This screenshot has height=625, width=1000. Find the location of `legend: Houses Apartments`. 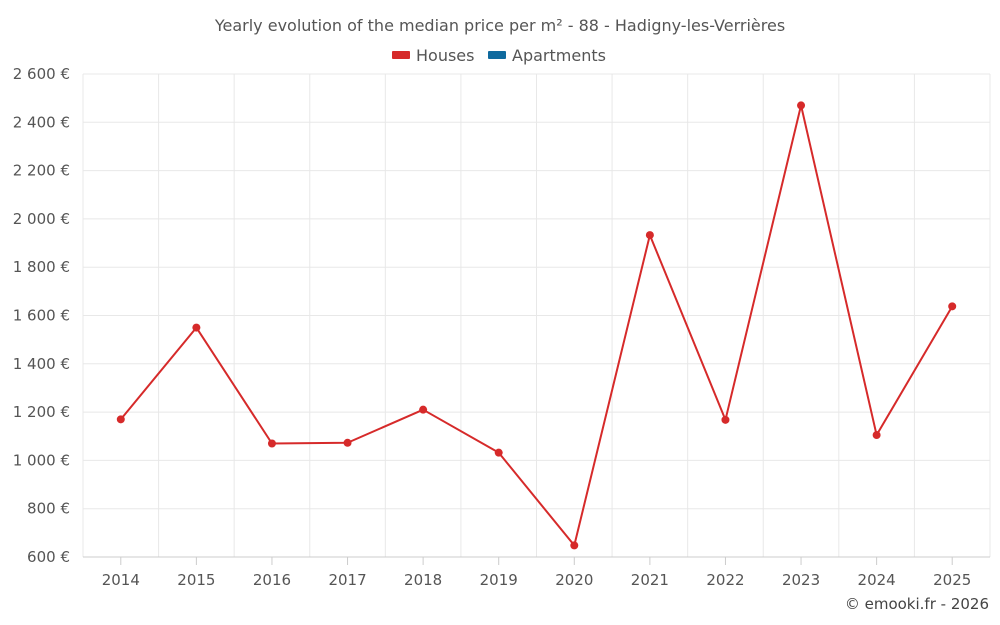

legend: Houses Apartments is located at coordinates (499, 55).